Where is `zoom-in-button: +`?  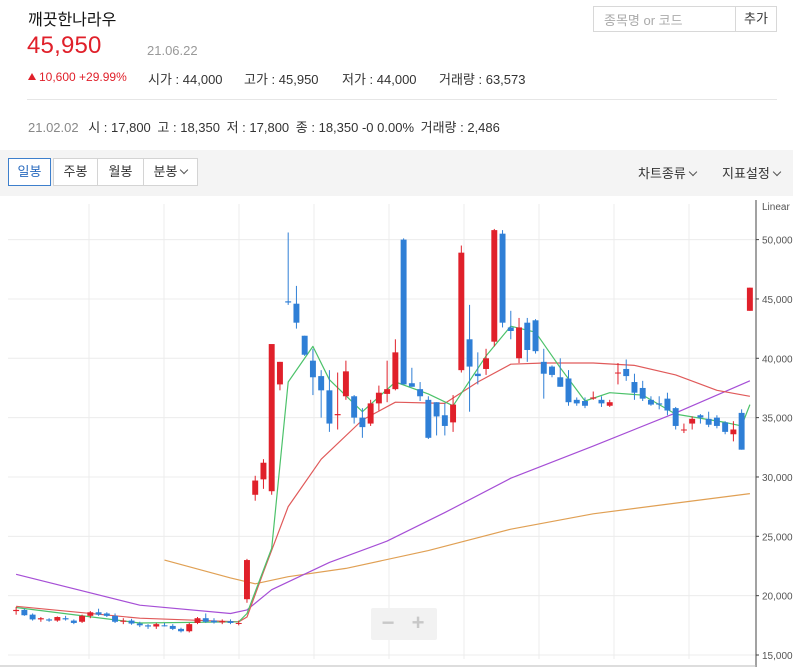
zoom-in-button: + is located at coordinates (418, 622).